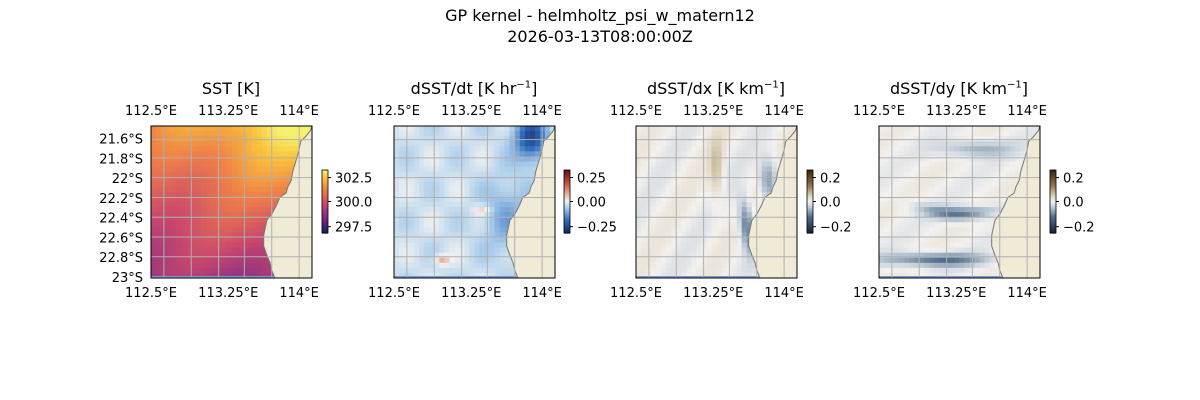  What do you see at coordinates (121, 258) in the screenshot?
I see `y-tick-label: 22.8°S` at bounding box center [121, 258].